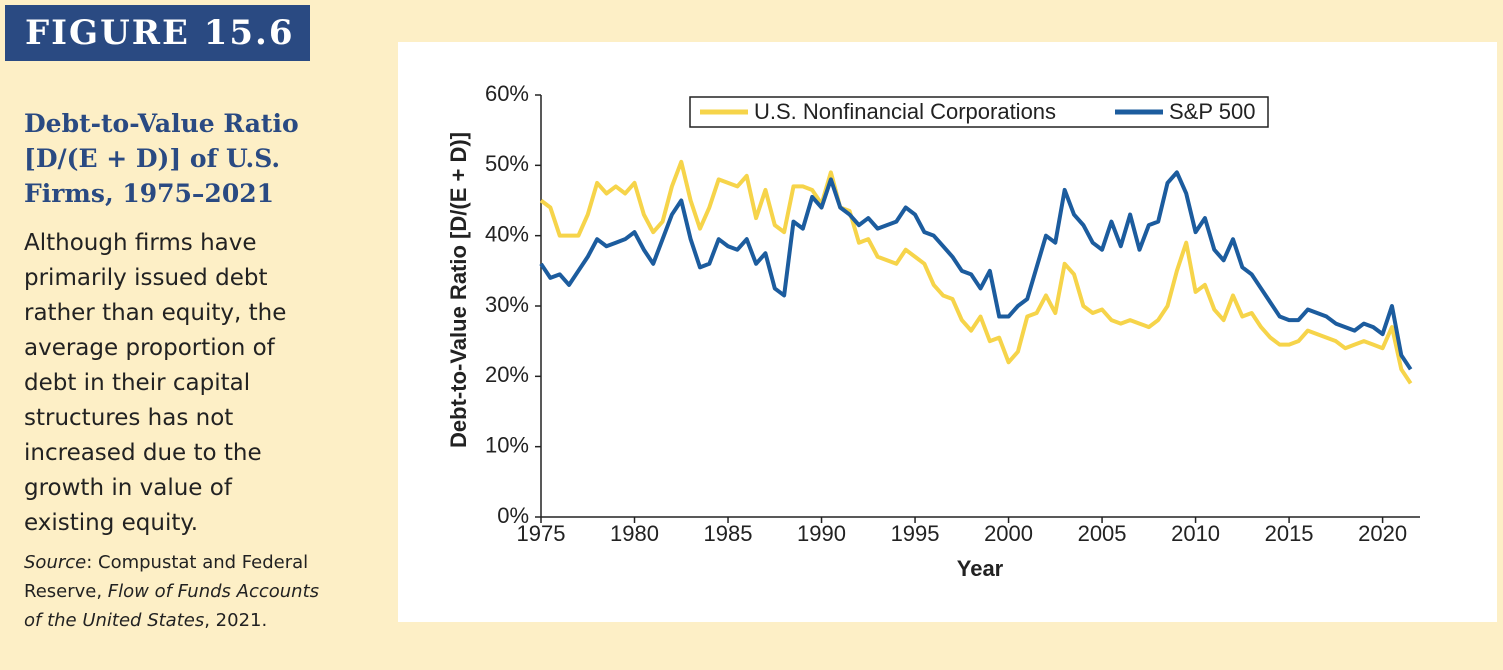 Image resolution: width=1503 pixels, height=670 pixels. Describe the element at coordinates (1195, 533) in the screenshot. I see `x-tick-label: 2010` at that location.